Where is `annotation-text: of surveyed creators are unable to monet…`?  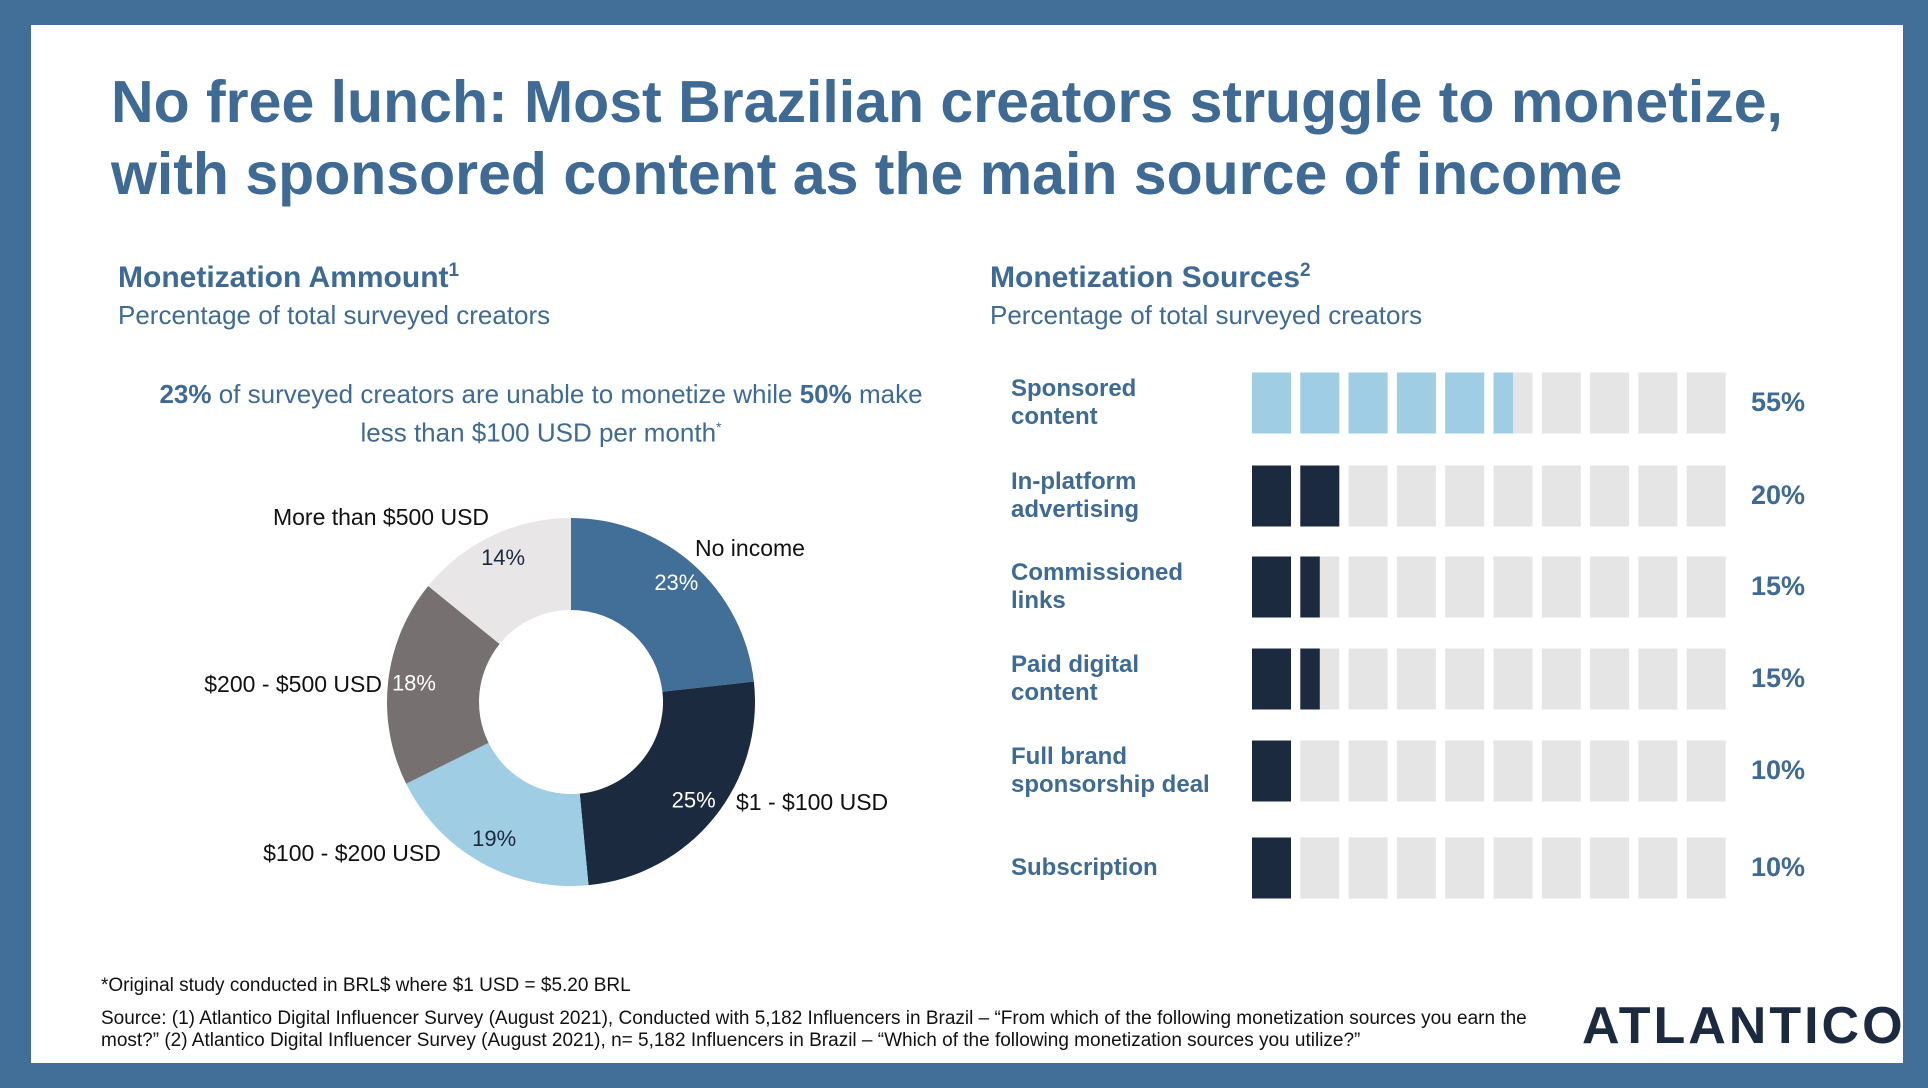 annotation-text: of surveyed creators are unable to monet… is located at coordinates (505, 394).